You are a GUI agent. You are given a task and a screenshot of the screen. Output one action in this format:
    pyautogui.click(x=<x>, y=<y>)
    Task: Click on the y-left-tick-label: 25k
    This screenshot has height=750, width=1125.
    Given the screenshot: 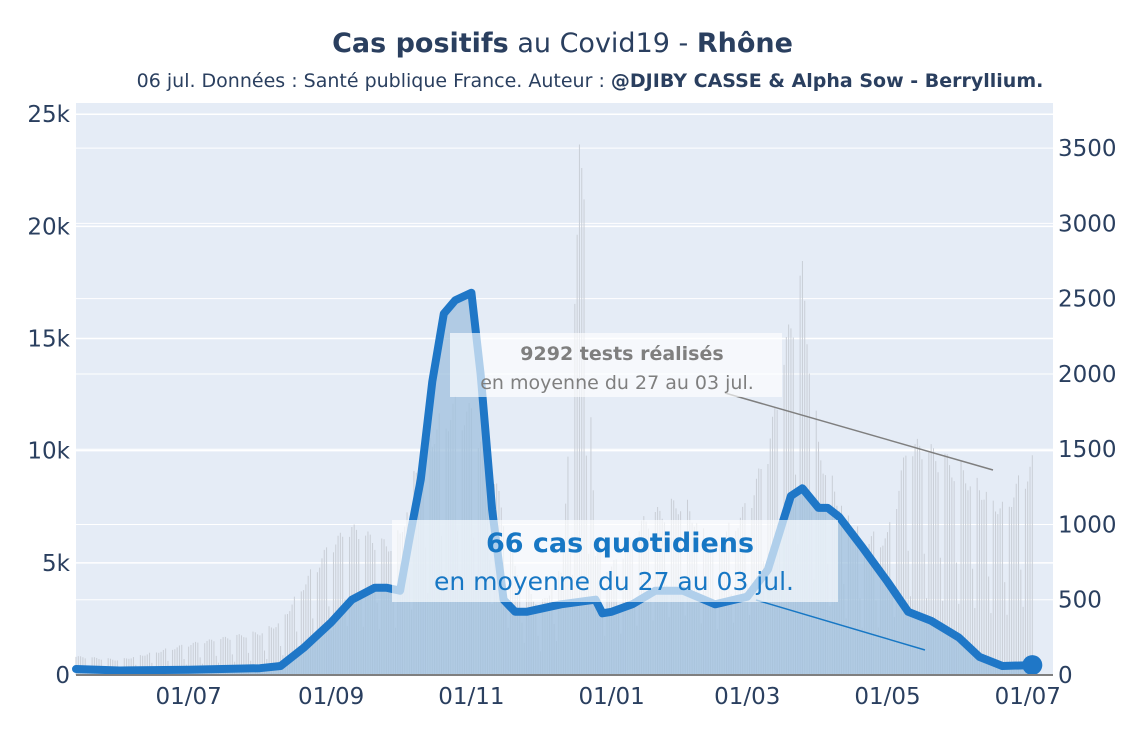 What is the action you would take?
    pyautogui.click(x=48, y=115)
    